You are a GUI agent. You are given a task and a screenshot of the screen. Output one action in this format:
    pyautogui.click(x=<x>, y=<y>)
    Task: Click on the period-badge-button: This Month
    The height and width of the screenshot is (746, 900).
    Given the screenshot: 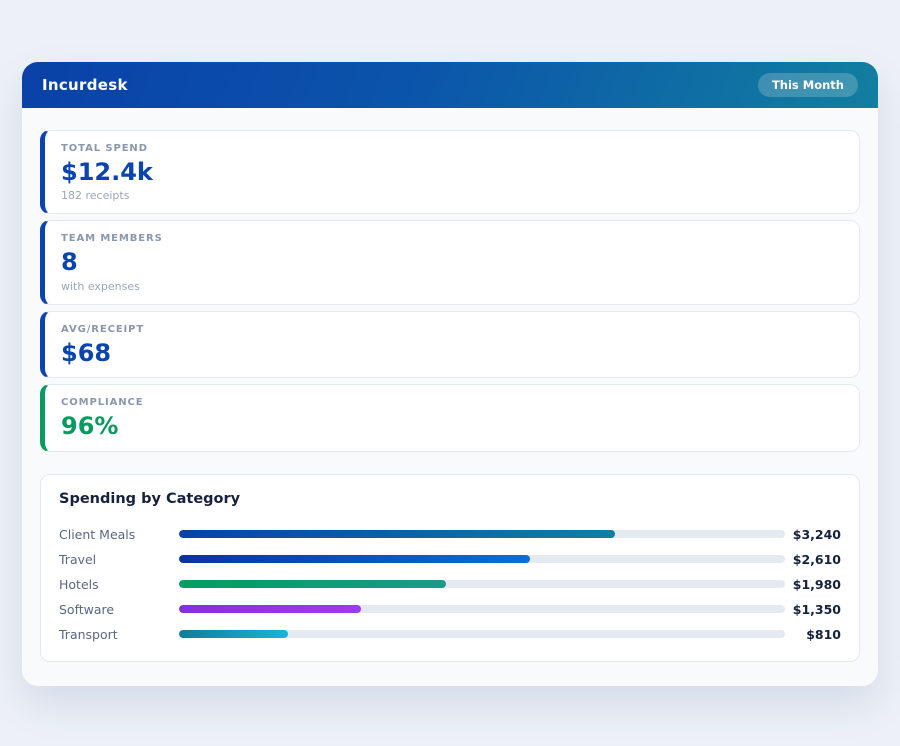 What is the action you would take?
    pyautogui.click(x=807, y=85)
    